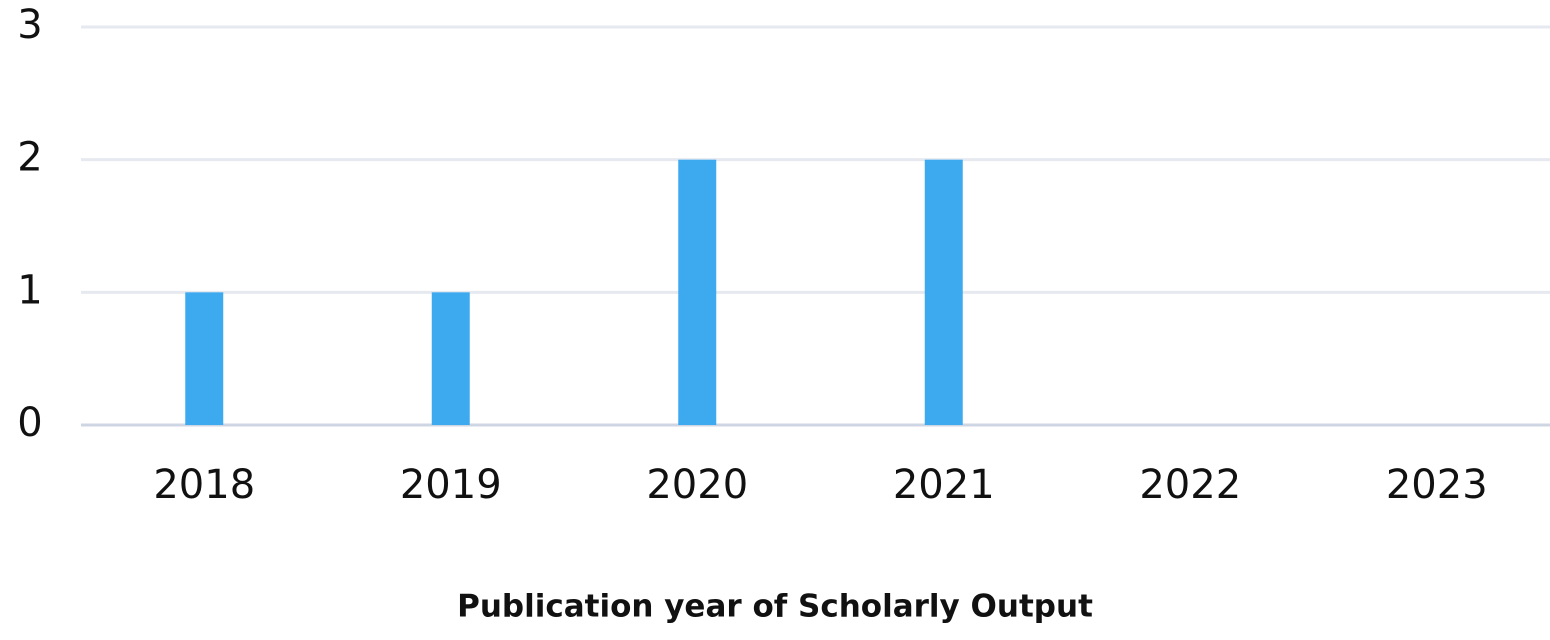 This screenshot has width=1550, height=640. What do you see at coordinates (451, 485) in the screenshot?
I see `x-tick-label: 2019` at bounding box center [451, 485].